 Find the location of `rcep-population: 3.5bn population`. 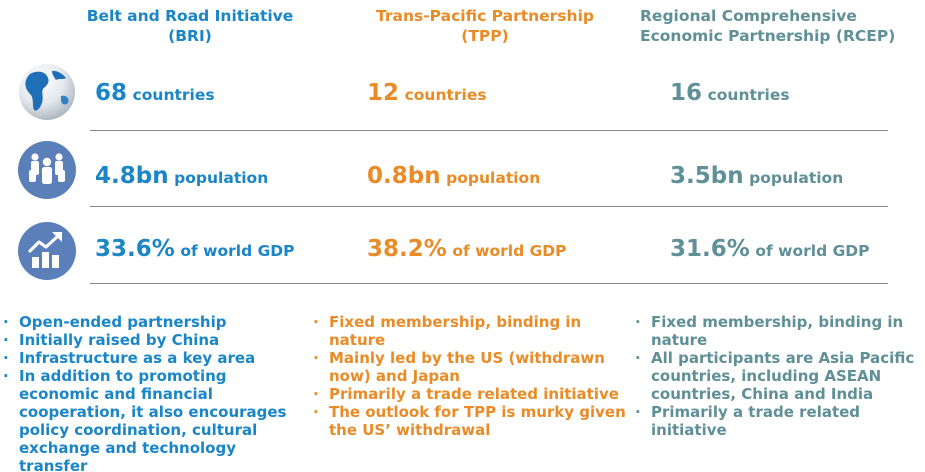

rcep-population: 3.5bn population is located at coordinates (756, 176).